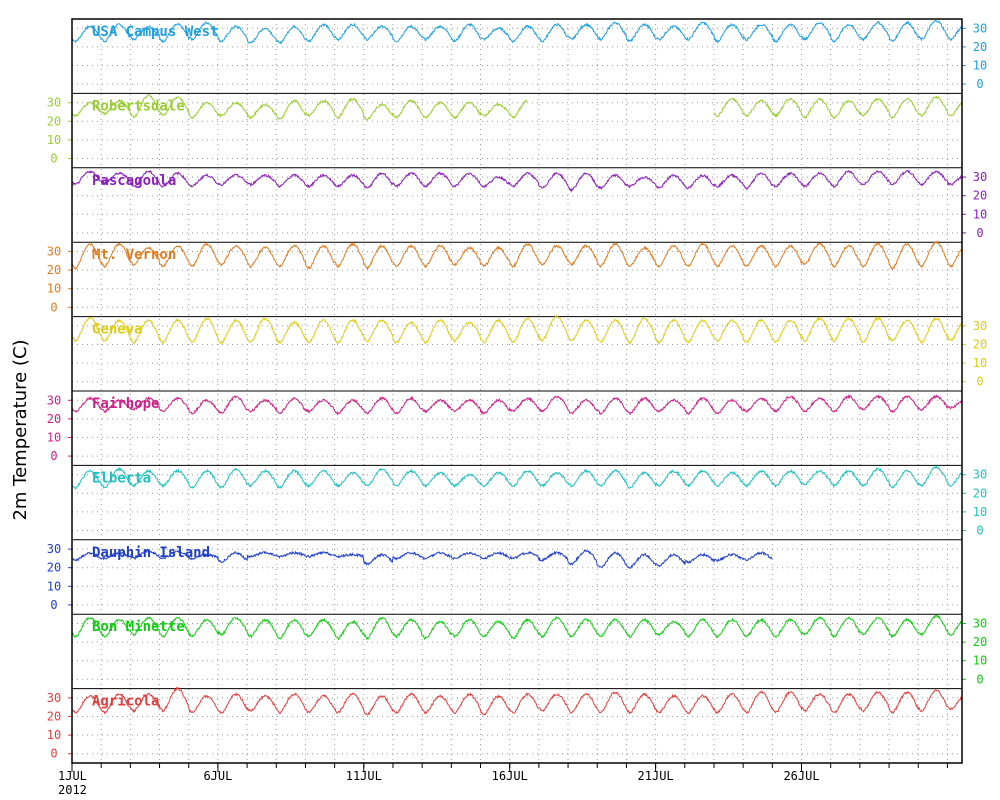 The height and width of the screenshot is (800, 1000). I want to click on station-panel: 0 10 20 30 Fairhope, so click(505, 426).